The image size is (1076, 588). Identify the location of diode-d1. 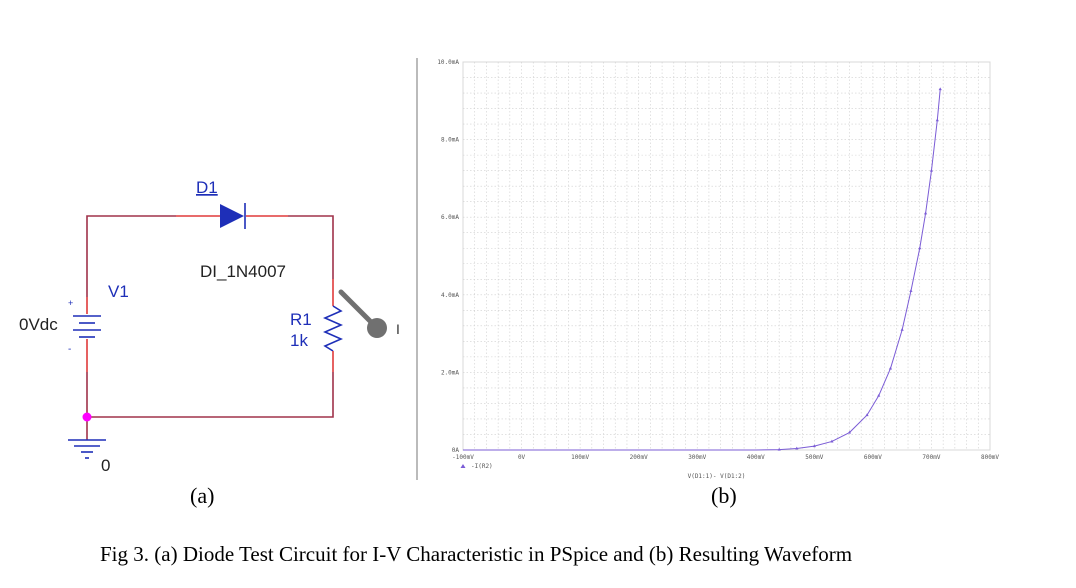
(232, 216).